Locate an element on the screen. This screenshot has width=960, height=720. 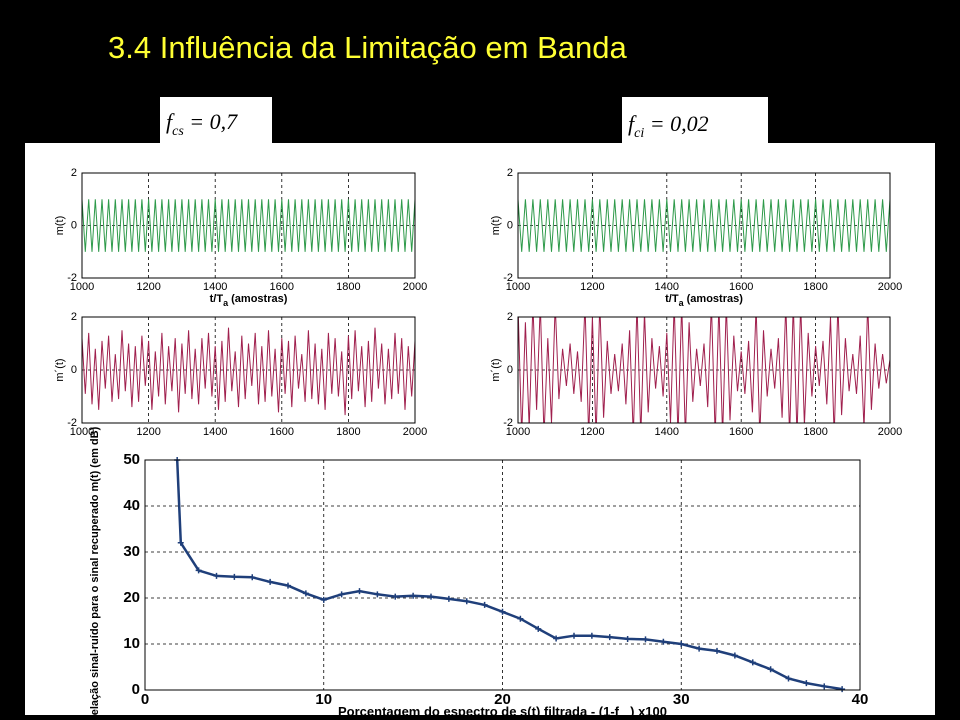
annotation-part: = 0,02 is located at coordinates (676, 123).